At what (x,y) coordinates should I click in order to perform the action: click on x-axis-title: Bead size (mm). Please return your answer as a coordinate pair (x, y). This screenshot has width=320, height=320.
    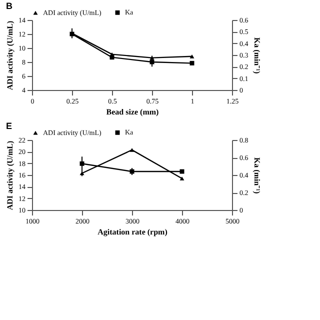
    Looking at the image, I should click on (133, 112).